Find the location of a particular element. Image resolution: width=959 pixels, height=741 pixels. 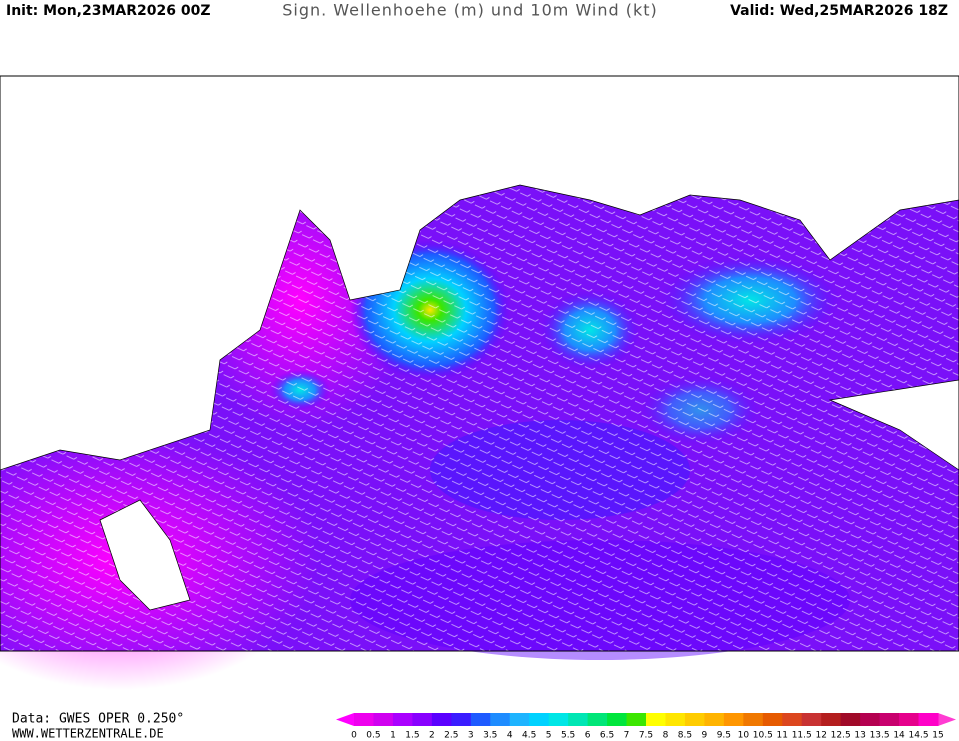

colorbar-tick-label: 7.5 is located at coordinates (646, 736).